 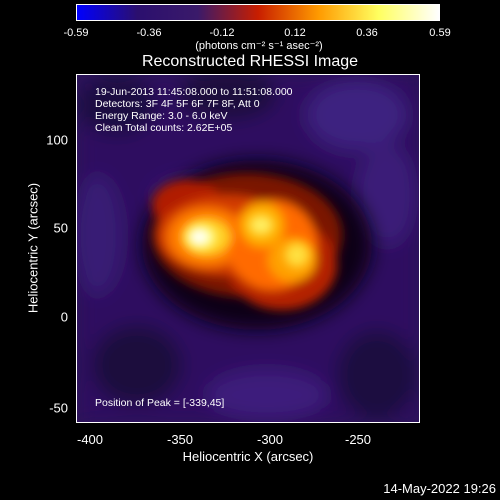 I want to click on x-tick-label: -250, so click(x=358, y=439).